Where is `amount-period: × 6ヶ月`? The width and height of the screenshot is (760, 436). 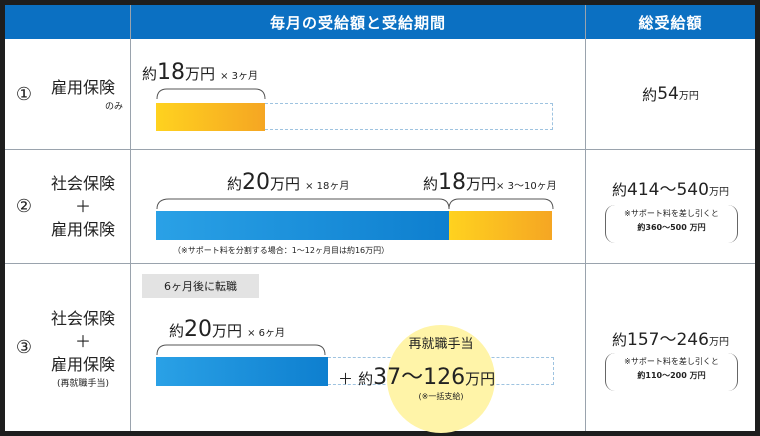 amount-period: × 6ヶ月 is located at coordinates (266, 333).